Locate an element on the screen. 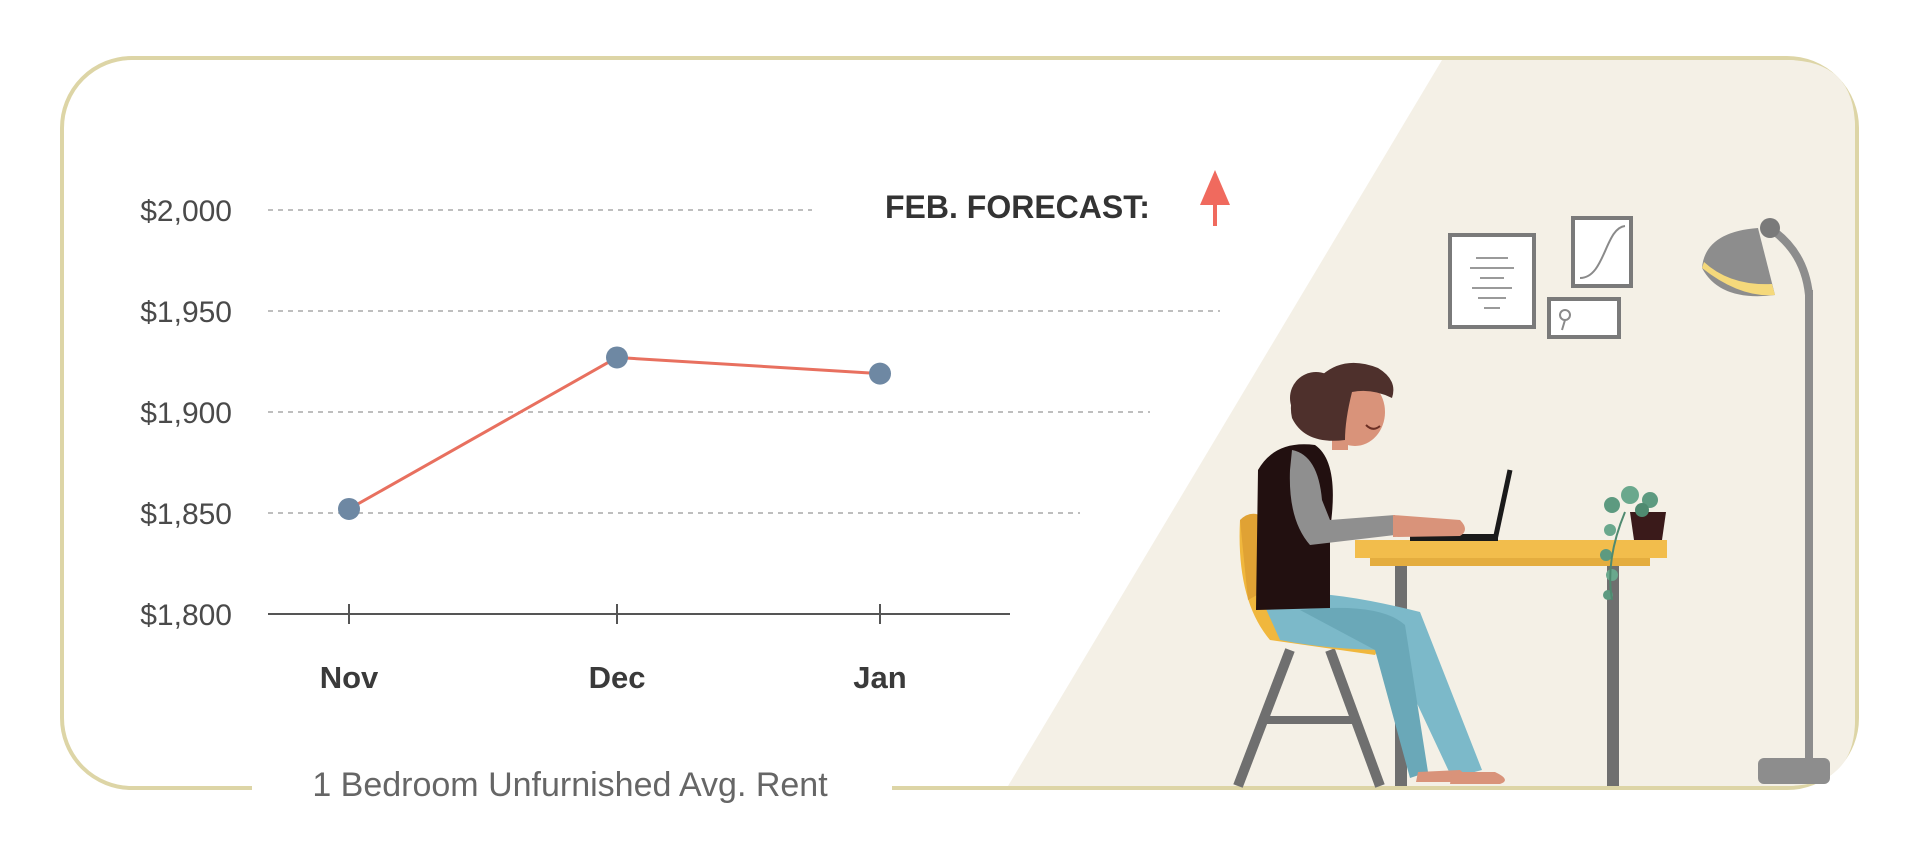  data-point-dec is located at coordinates (617, 357).